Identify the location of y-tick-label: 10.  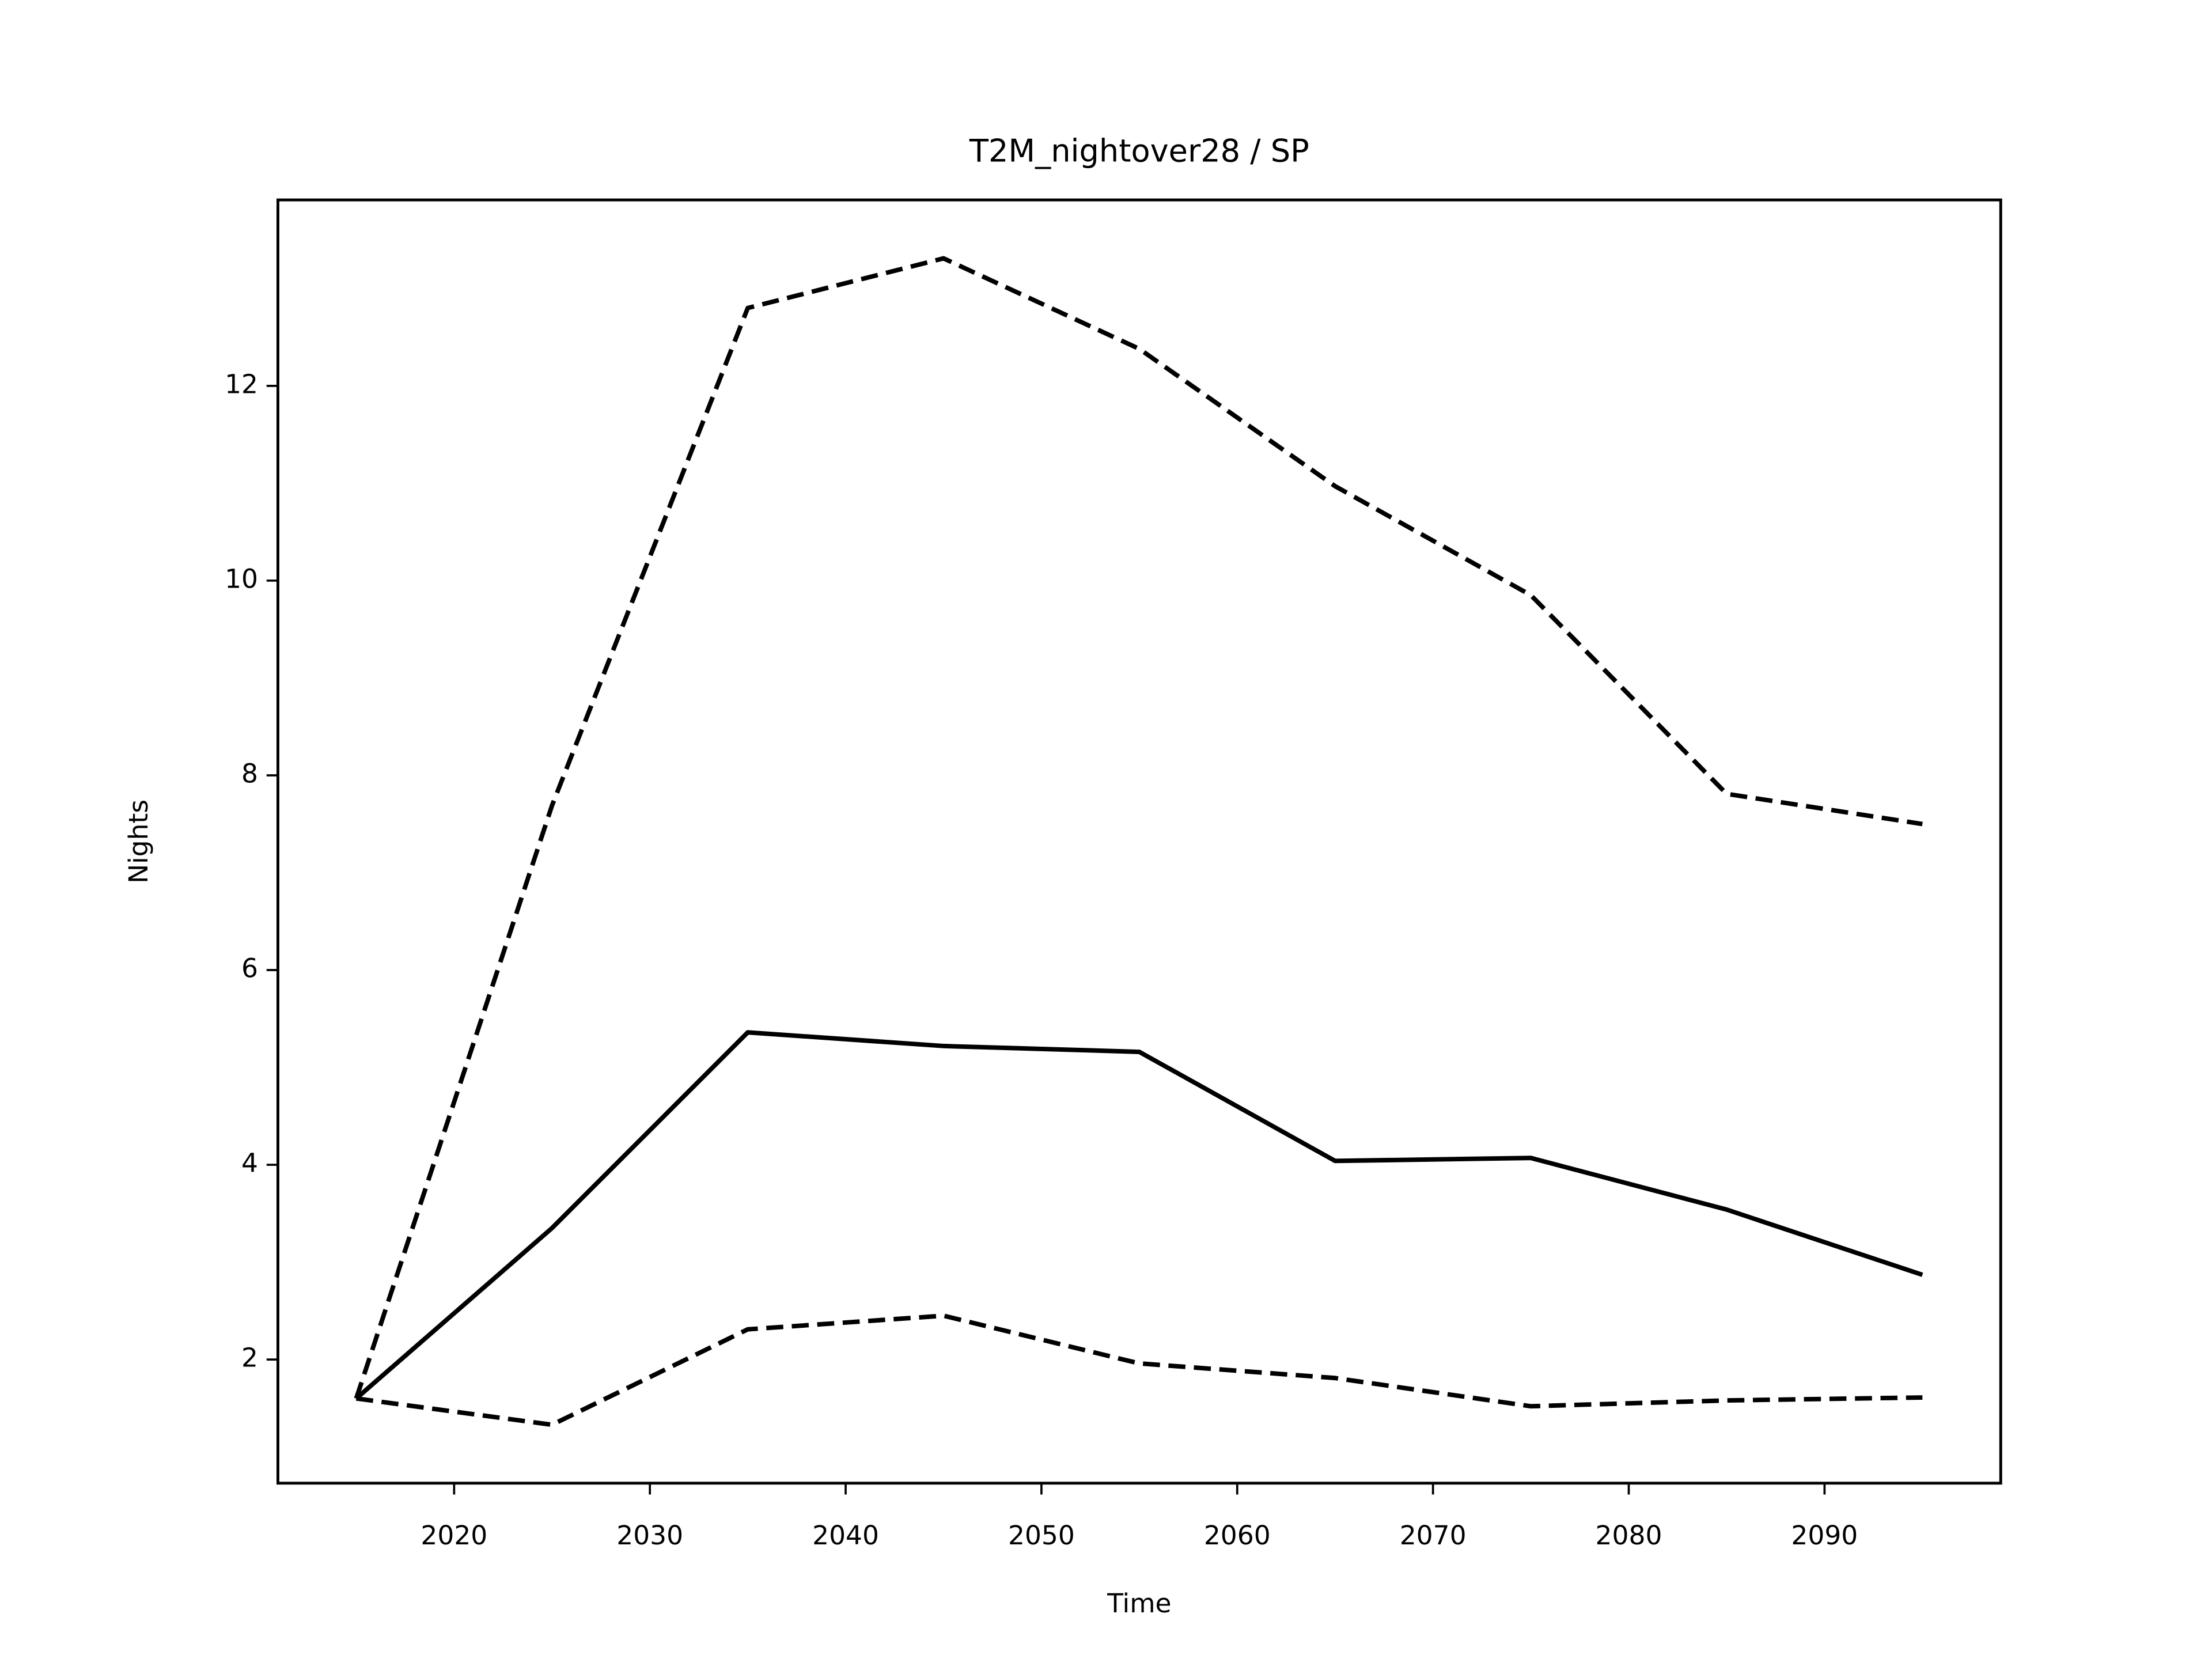
(241, 578).